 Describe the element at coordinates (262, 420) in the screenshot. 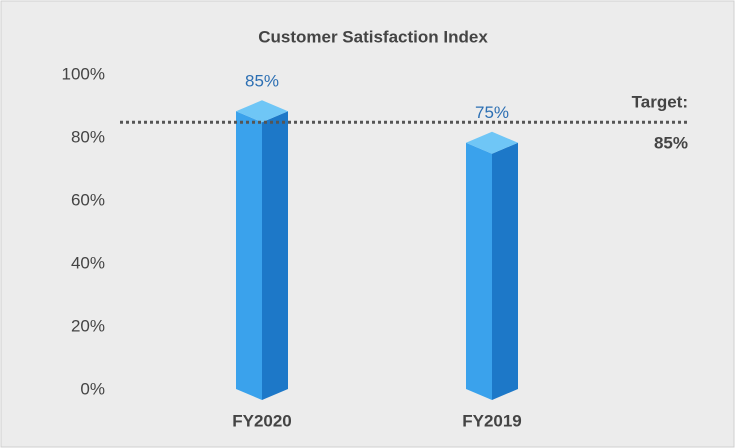

I see `x-tick-label: FY2020` at that location.